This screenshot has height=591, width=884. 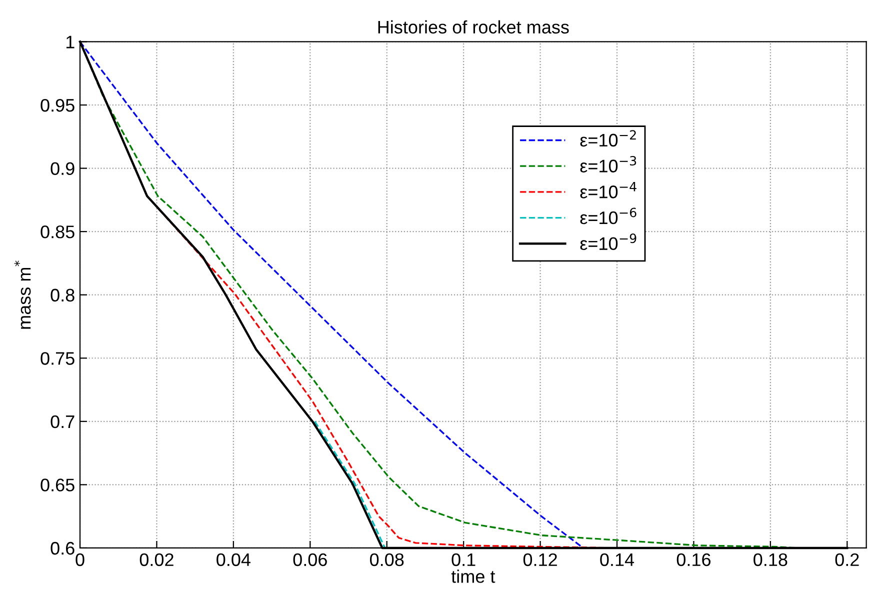 I want to click on x-tick-label: 0.14, so click(x=617, y=559).